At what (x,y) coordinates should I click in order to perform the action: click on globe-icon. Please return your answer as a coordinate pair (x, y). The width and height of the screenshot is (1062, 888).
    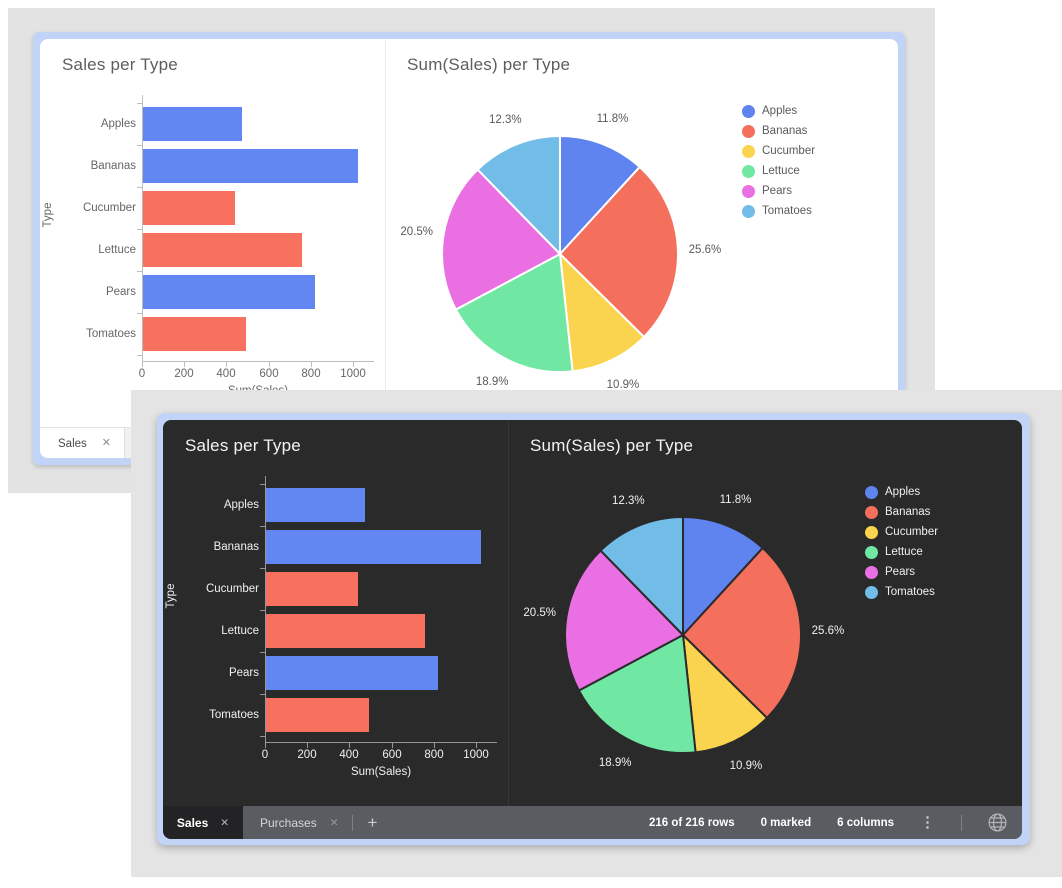
    Looking at the image, I should click on (997, 822).